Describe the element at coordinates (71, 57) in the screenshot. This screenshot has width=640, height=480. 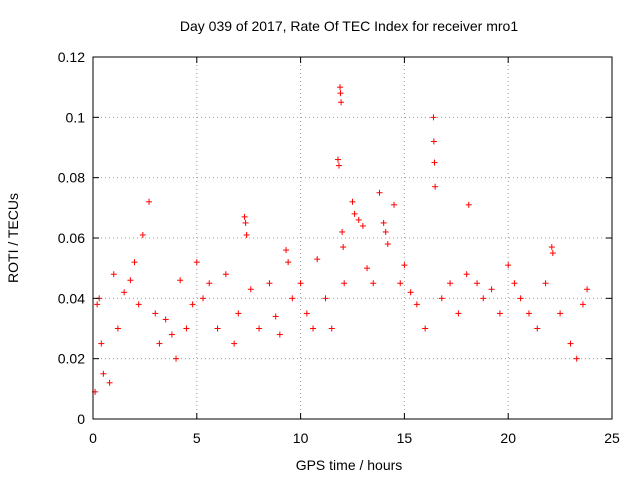
I see `y-tick-label: 0.12` at that location.